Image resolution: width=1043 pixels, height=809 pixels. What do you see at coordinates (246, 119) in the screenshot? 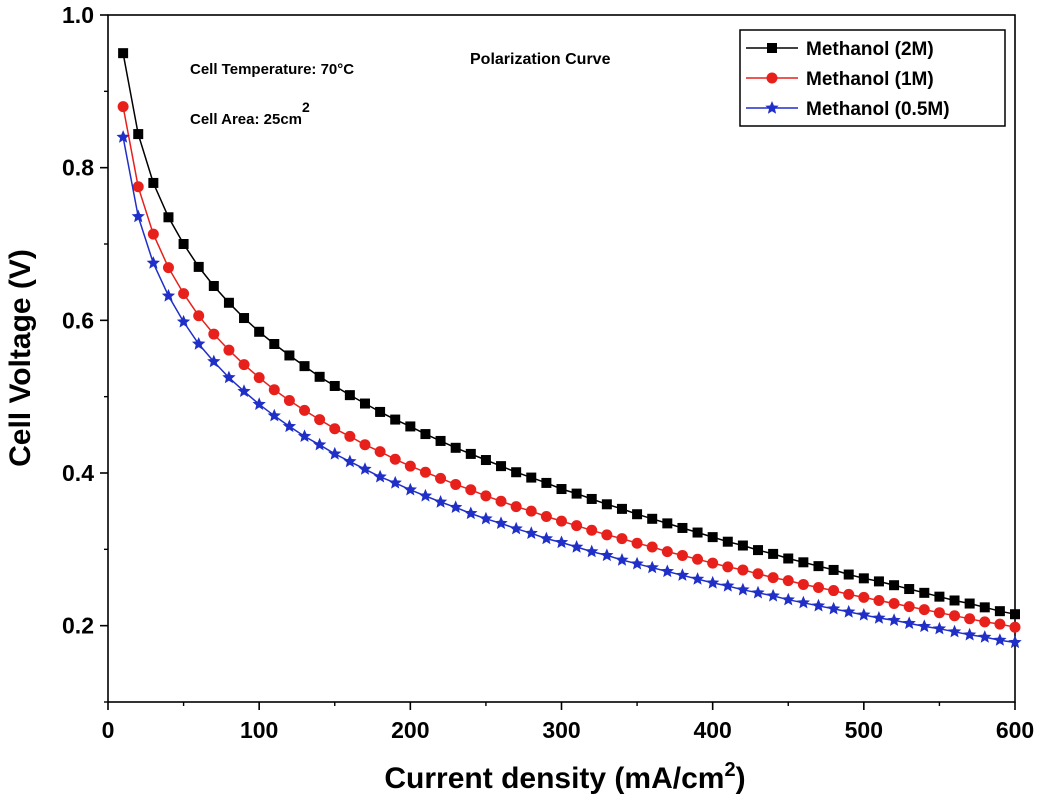
I see `annotation-area-text: Cell Area: 25cm` at bounding box center [246, 119].